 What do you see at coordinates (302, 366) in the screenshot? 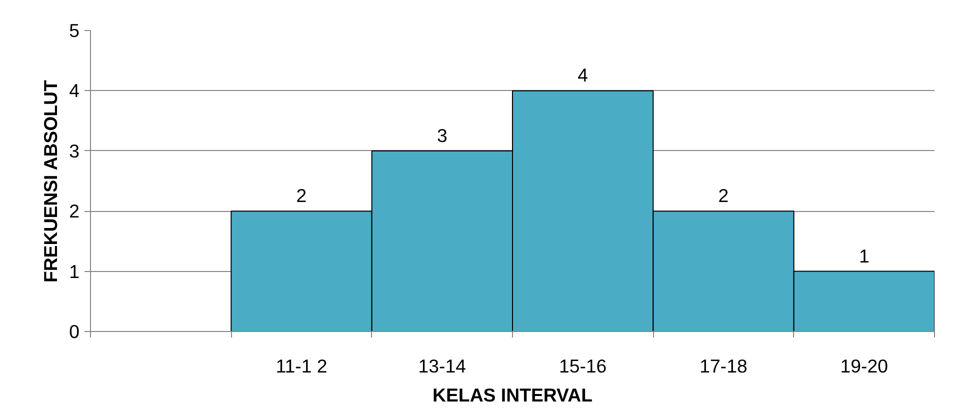
I see `x-tick-label: 11-1 2` at bounding box center [302, 366].